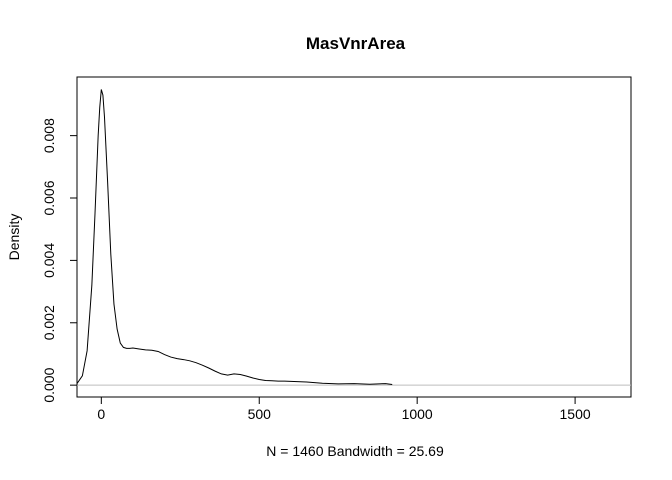 The image size is (672, 480). Describe the element at coordinates (575, 414) in the screenshot. I see `x-tick-label: 1500` at that location.